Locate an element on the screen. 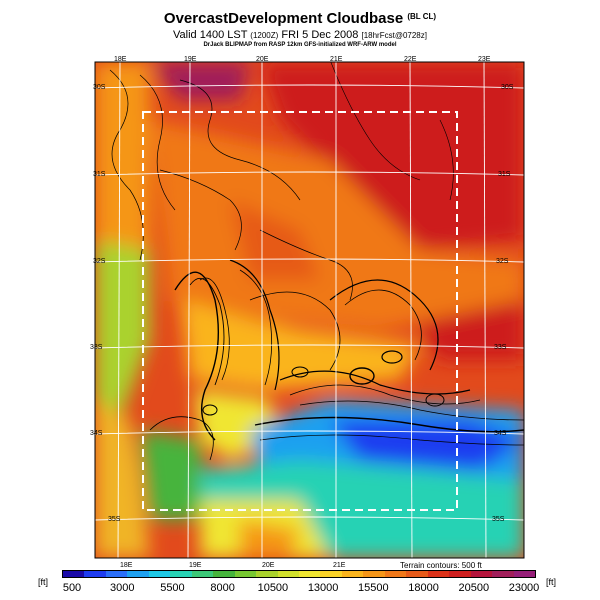  lat-label-left: 33S is located at coordinates (96, 347).